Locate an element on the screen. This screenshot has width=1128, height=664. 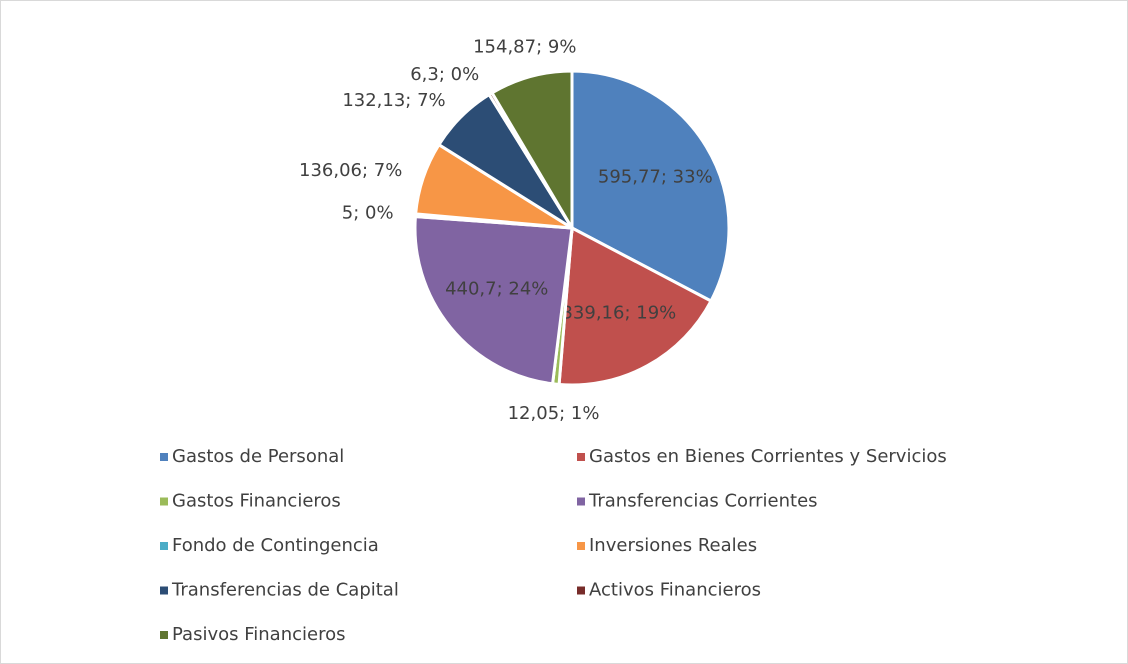
data-label: 6,3; 0% is located at coordinates (444, 74).